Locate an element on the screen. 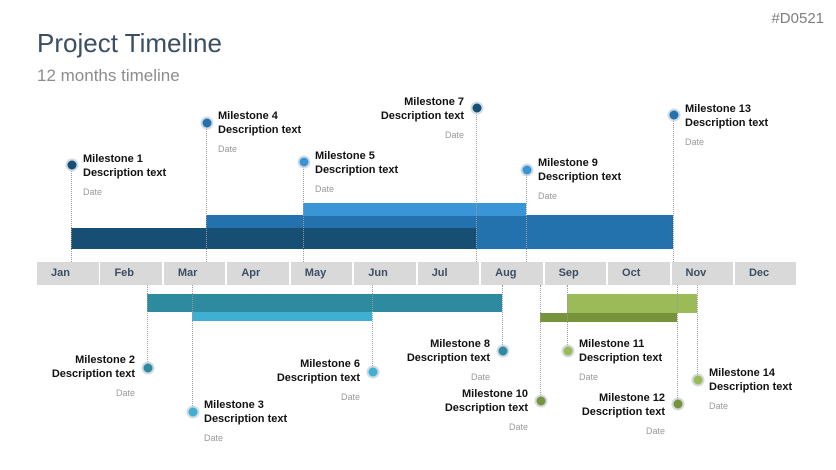 The height and width of the screenshot is (470, 836). milestone-8: Milestone 8 Description text Date is located at coordinates (448, 360).